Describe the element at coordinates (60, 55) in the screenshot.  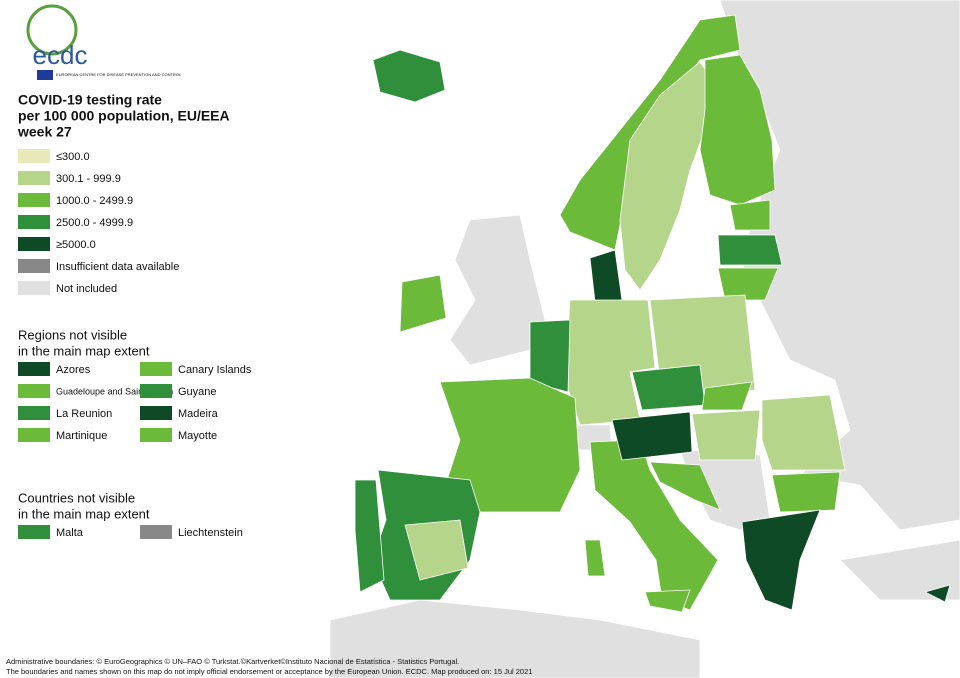
I see `logo-name: ecdc` at that location.